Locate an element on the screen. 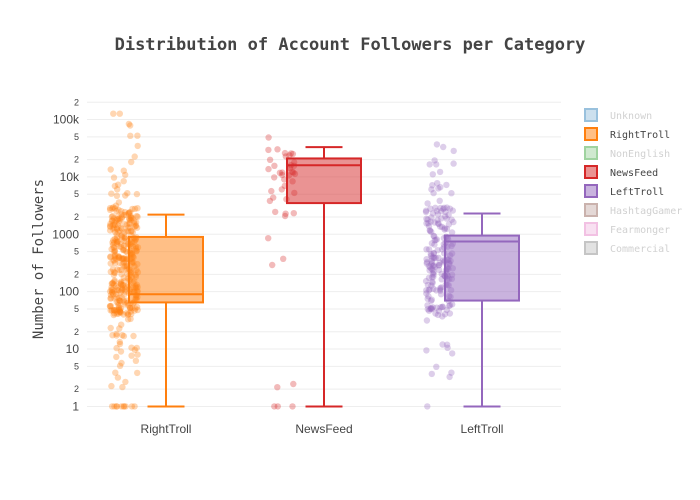 The width and height of the screenshot is (700, 500). box-lefttroll is located at coordinates (482, 310).